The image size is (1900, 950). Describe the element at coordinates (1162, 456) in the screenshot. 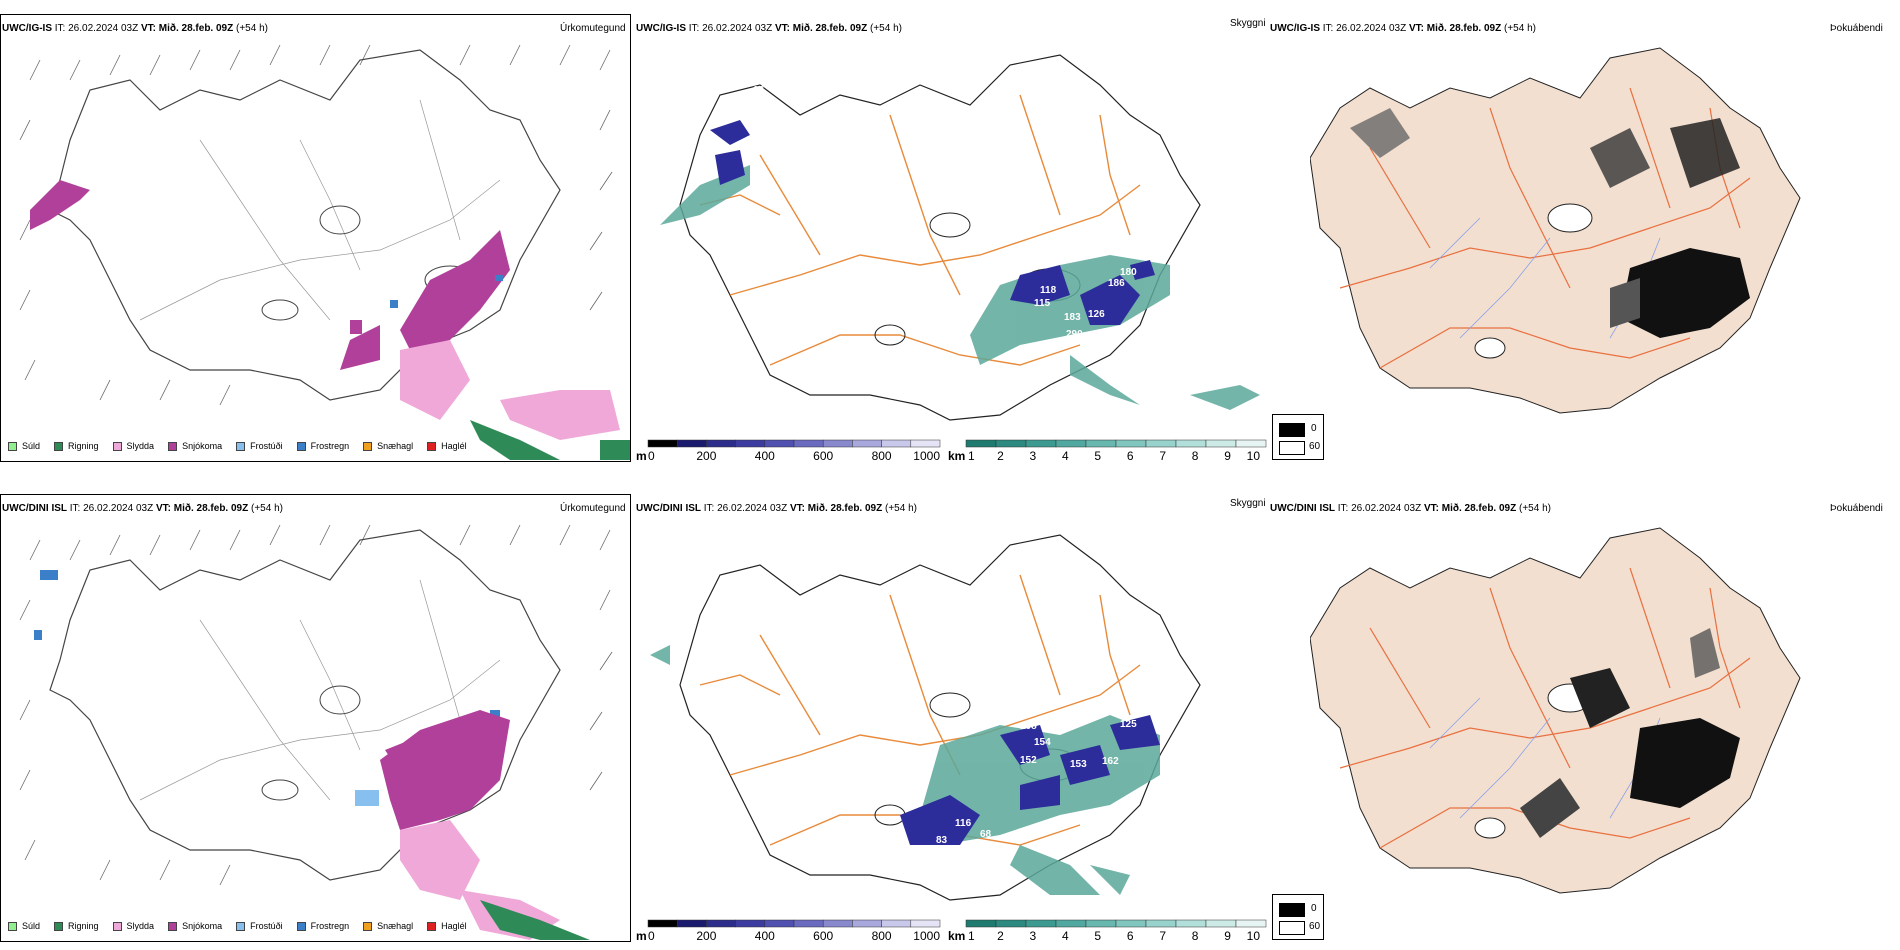

I see `colorbar-tick-label: 7` at that location.